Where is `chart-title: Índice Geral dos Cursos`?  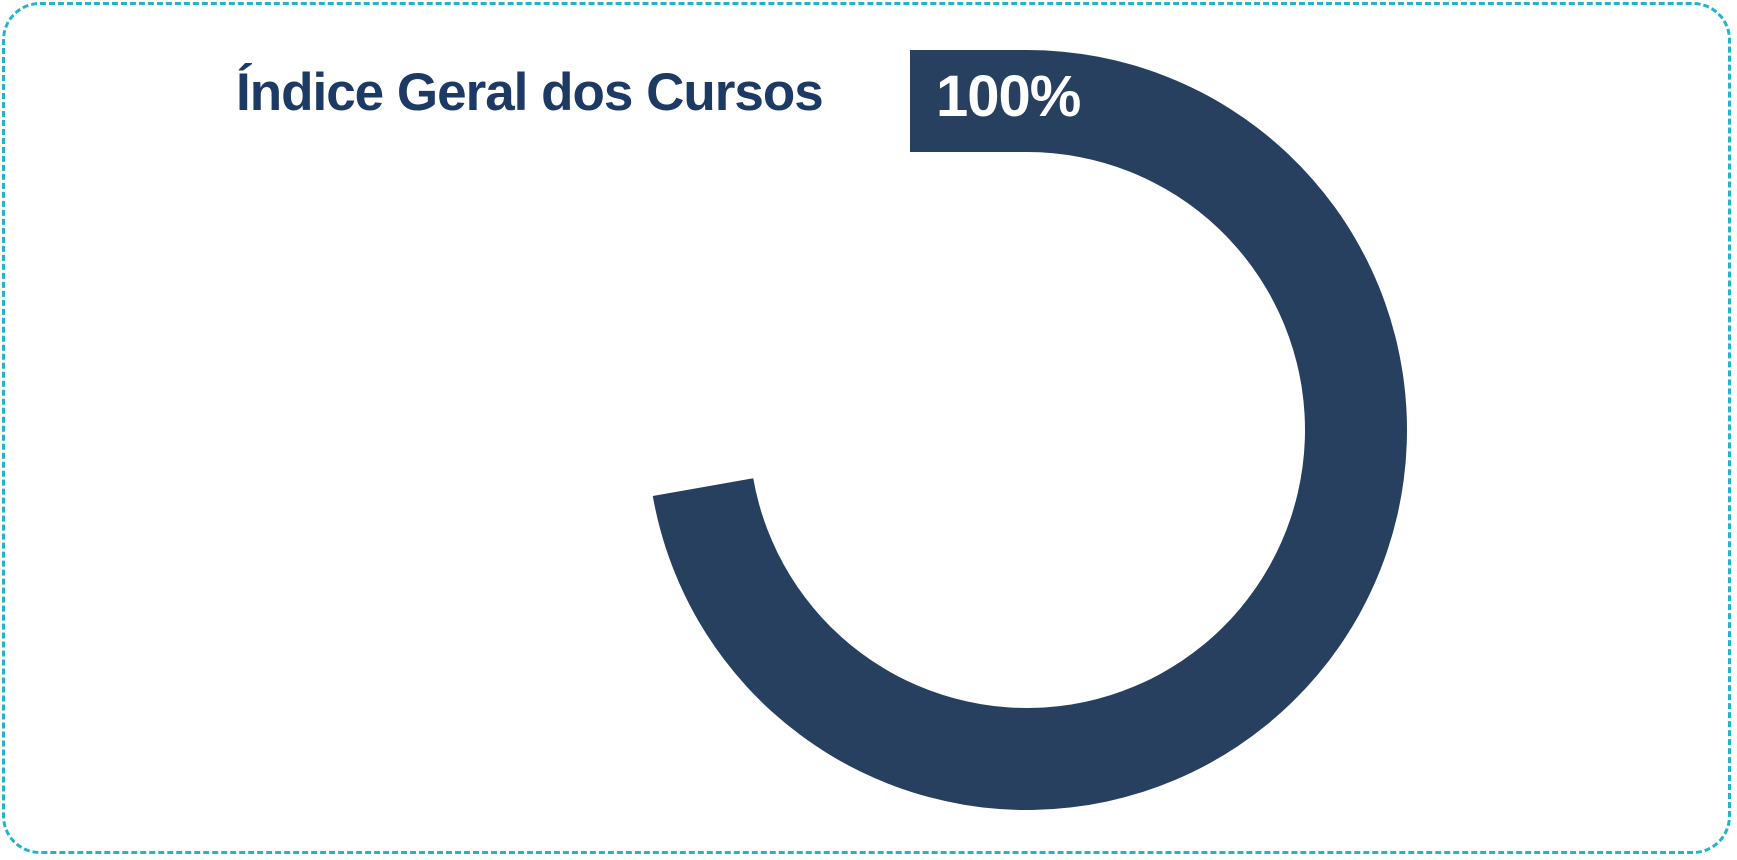
chart-title: Índice Geral dos Cursos is located at coordinates (530, 92).